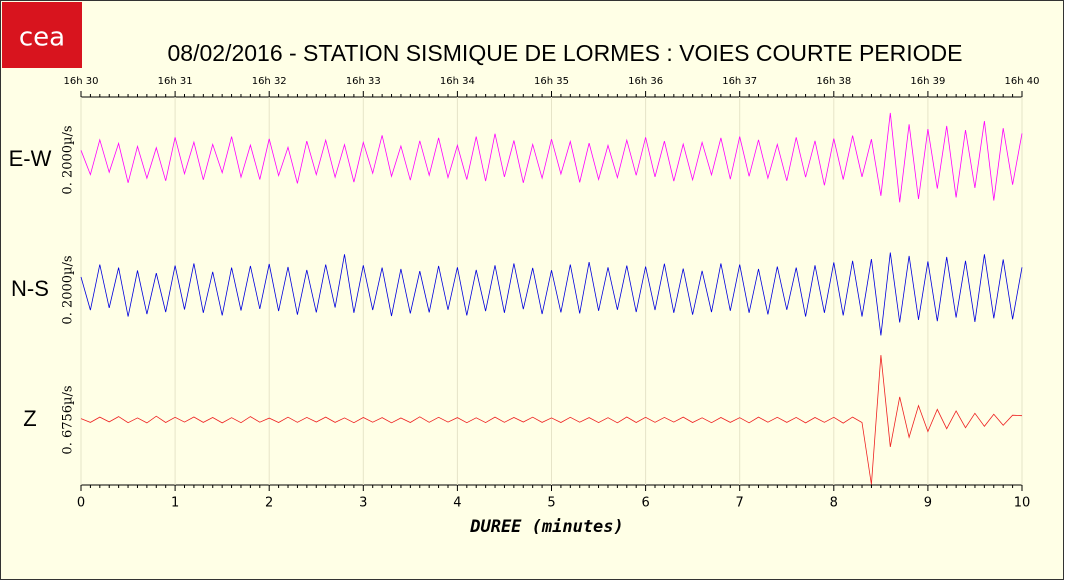  I want to click on x-tick-label: 5, so click(551, 503).